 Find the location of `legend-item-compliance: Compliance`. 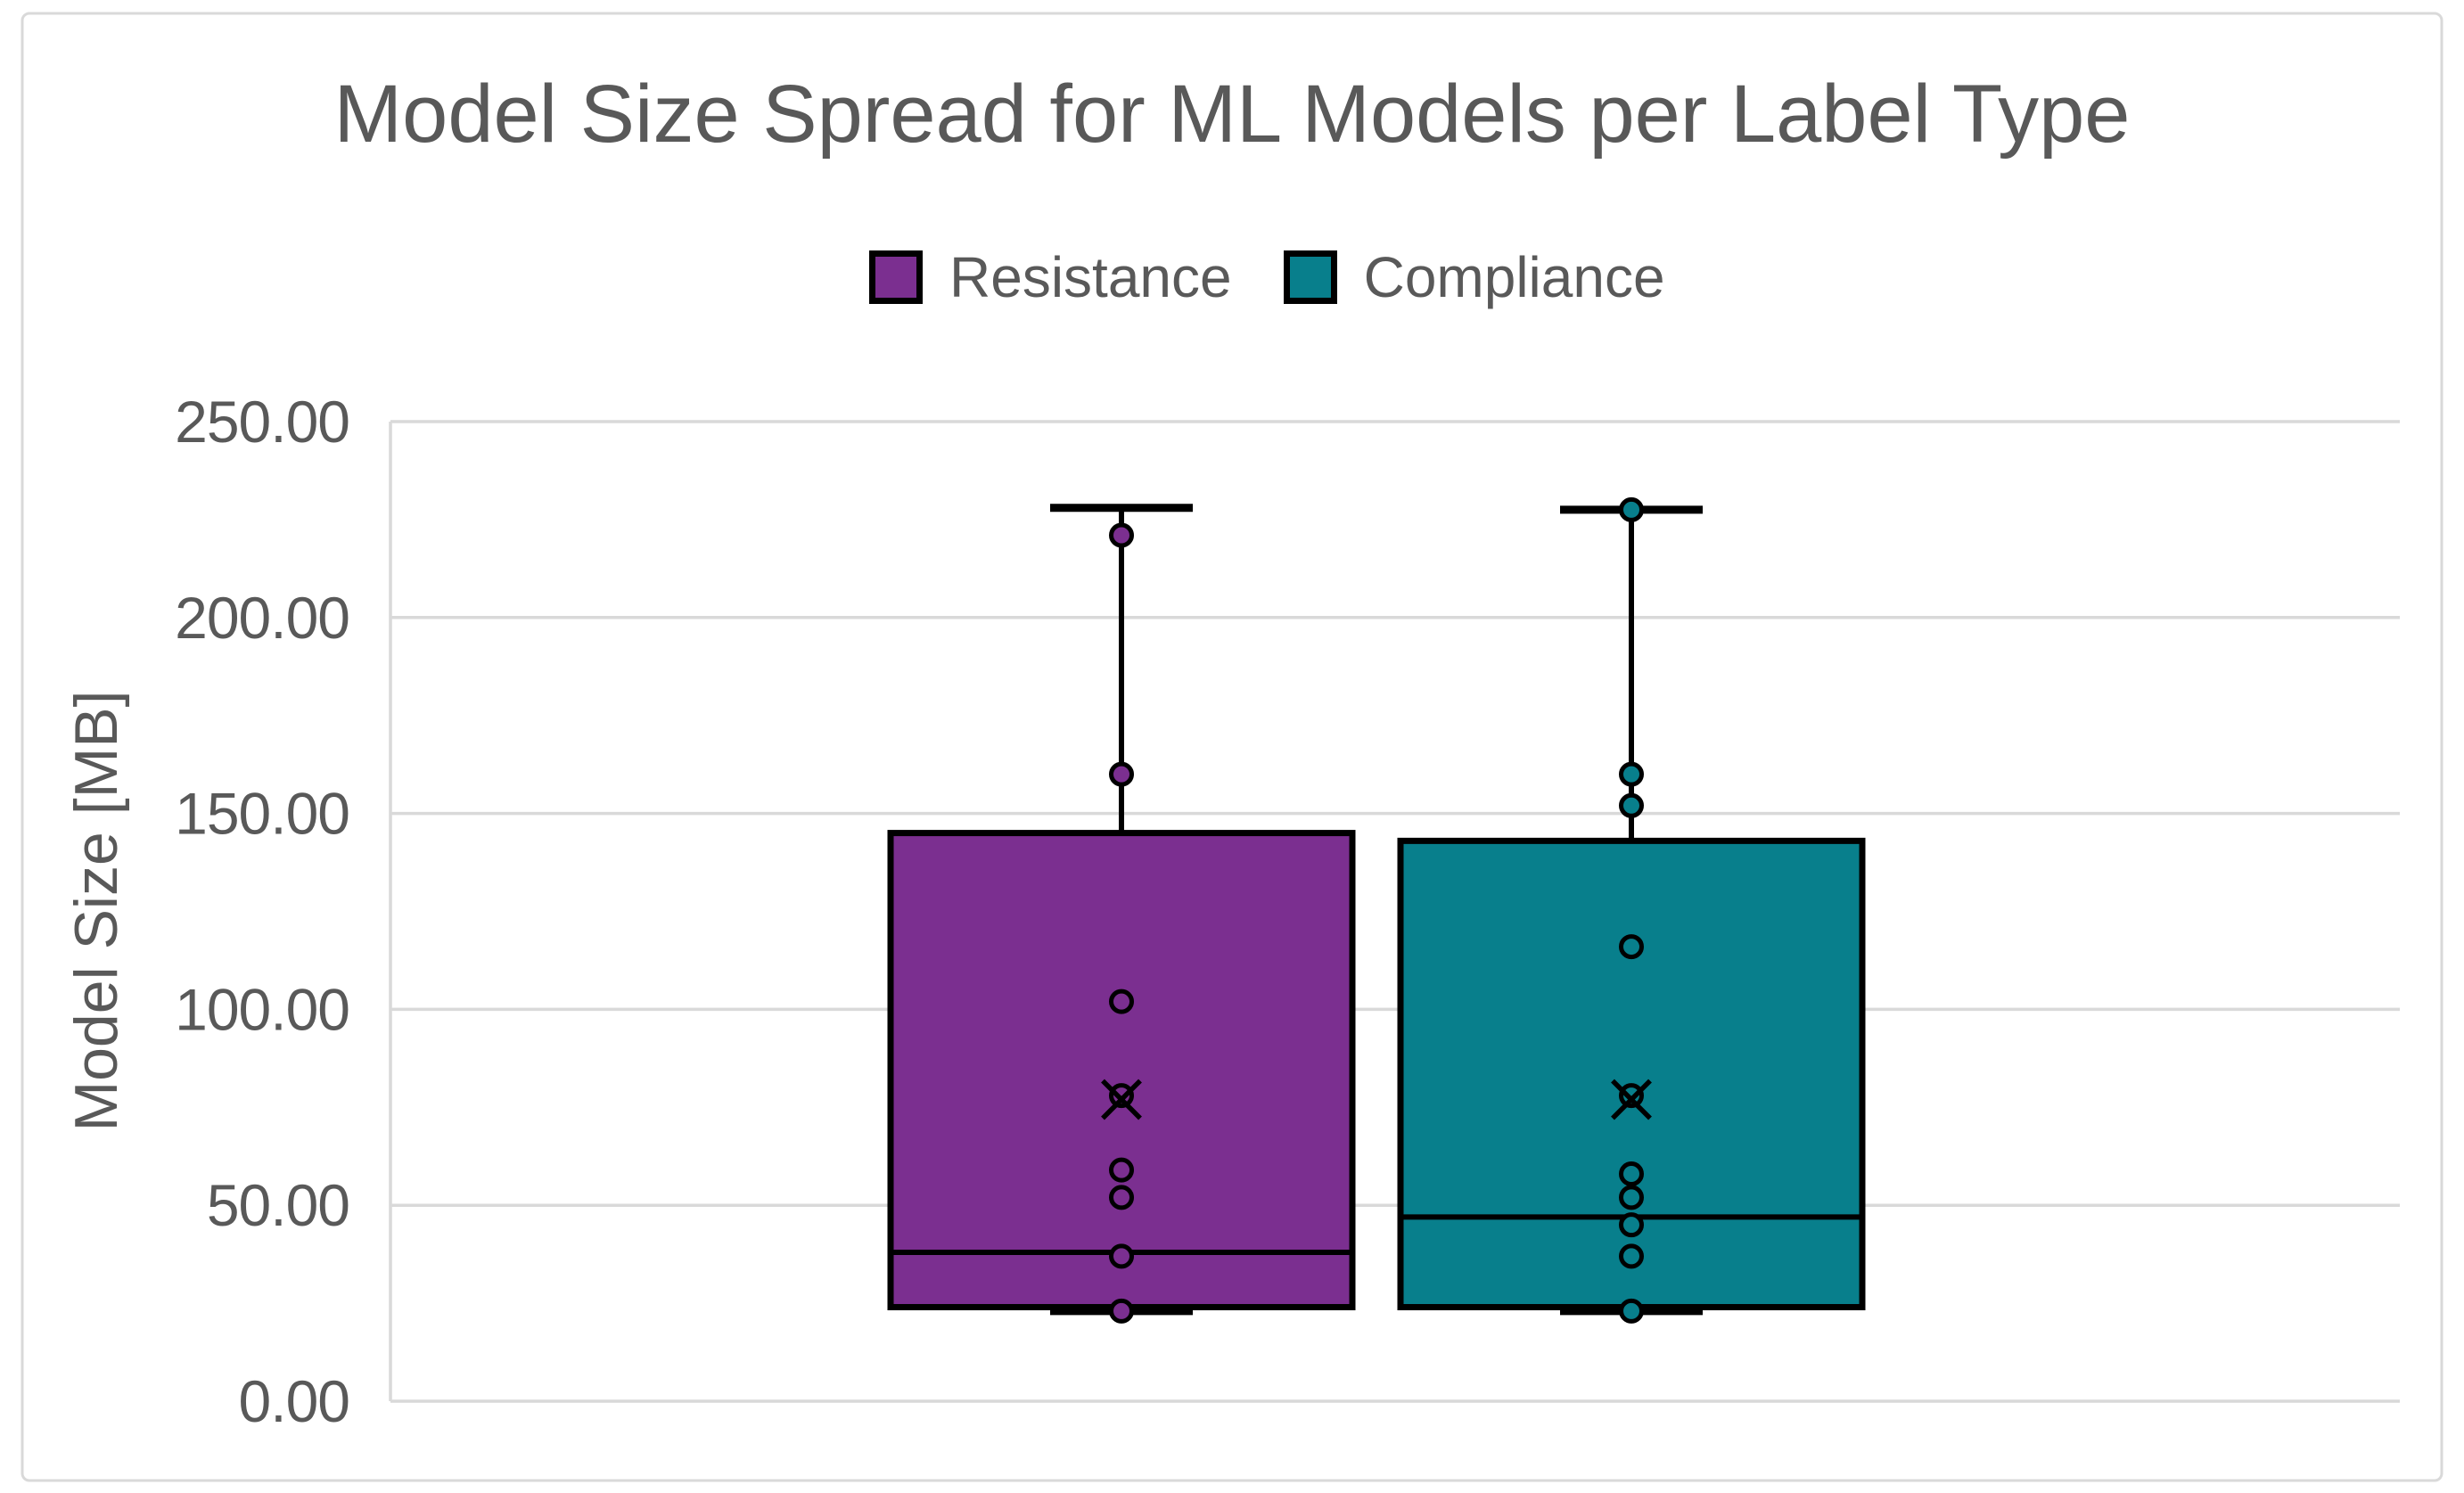

legend-item-compliance: Compliance is located at coordinates (1474, 277).